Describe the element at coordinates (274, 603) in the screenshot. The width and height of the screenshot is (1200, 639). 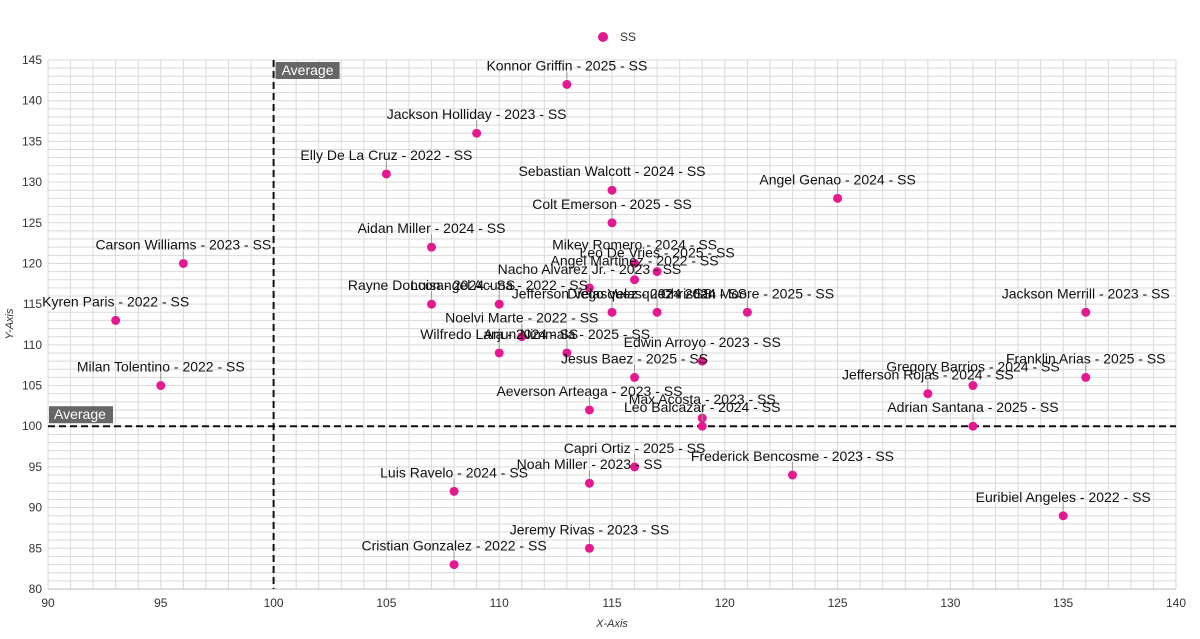
I see `x-tick-label: 100` at that location.